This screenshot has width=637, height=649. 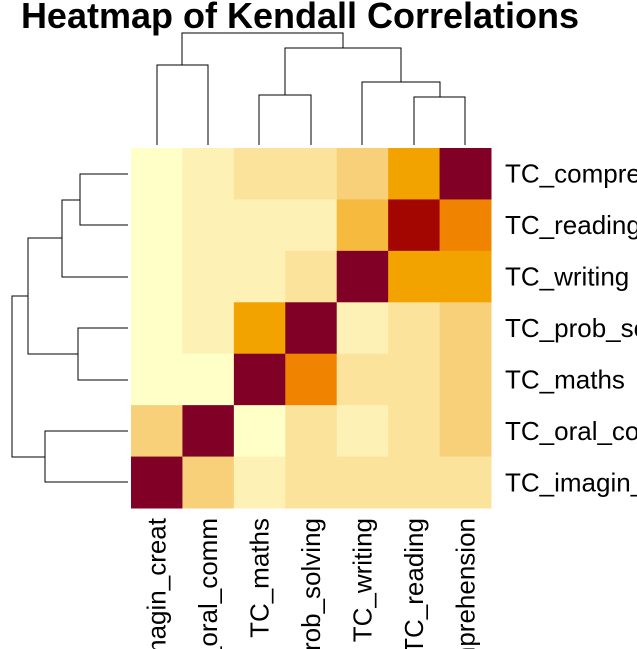 I want to click on row-label: TC_reading, so click(x=571, y=225).